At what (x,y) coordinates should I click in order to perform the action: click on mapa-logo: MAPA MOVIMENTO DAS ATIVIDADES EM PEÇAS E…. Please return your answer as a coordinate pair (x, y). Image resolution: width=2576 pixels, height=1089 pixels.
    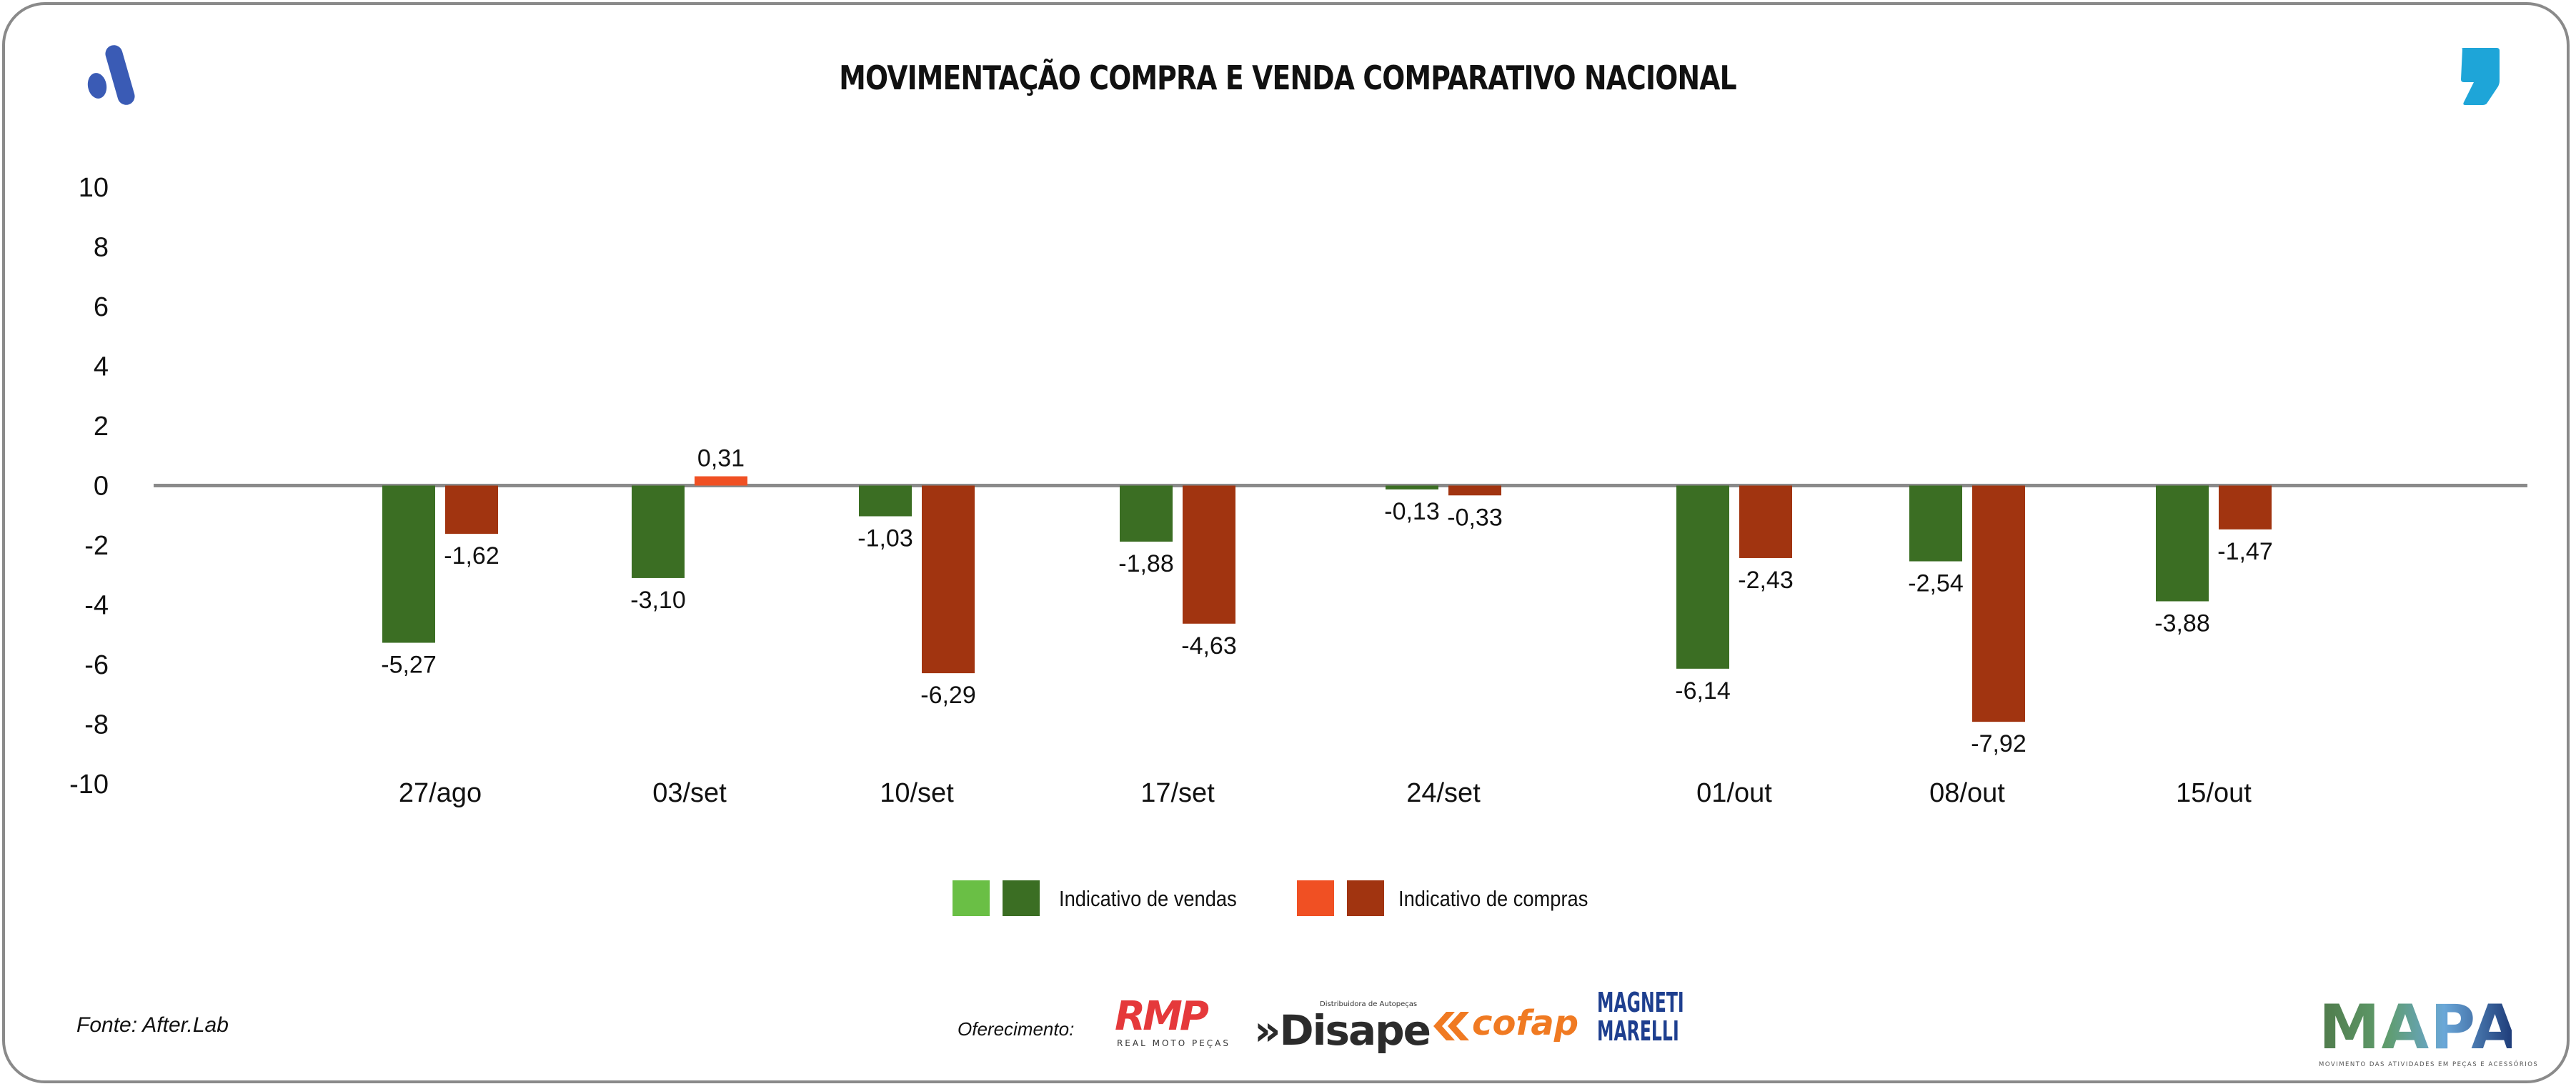
    Looking at the image, I should click on (2429, 1030).